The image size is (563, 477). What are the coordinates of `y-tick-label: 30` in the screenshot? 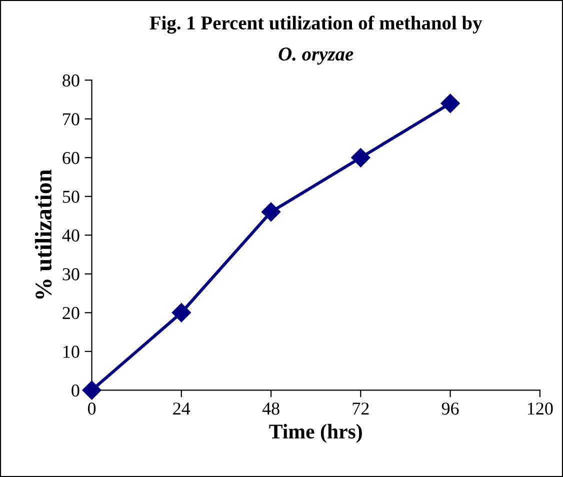 It's located at (71, 274).